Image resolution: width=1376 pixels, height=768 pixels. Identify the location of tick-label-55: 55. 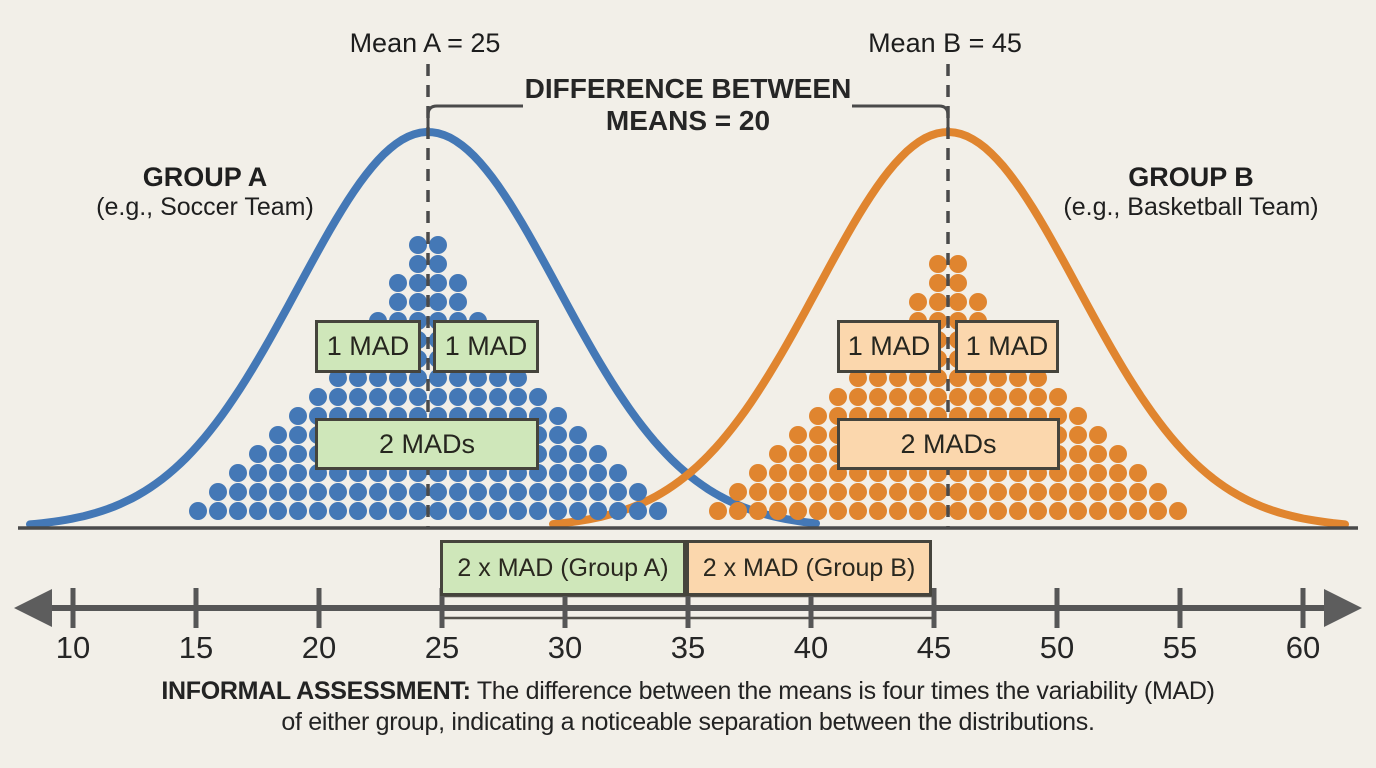
(1180, 647).